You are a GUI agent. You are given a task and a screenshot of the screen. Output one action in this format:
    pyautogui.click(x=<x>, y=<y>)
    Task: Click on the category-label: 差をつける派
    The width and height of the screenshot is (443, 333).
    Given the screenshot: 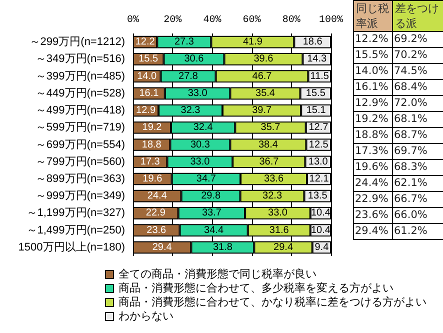 What is the action you would take?
    pyautogui.click(x=417, y=16)
    